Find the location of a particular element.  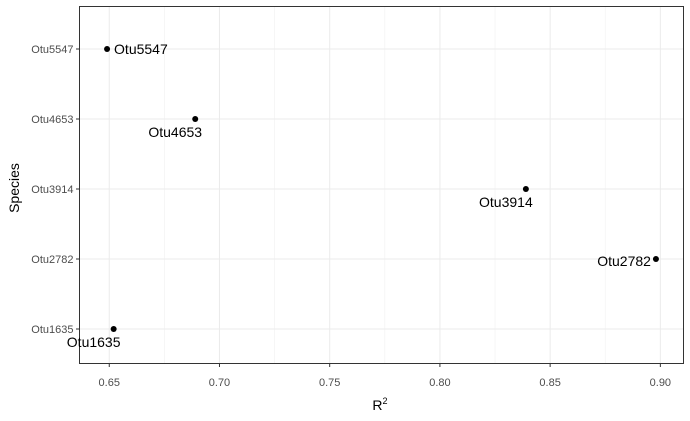

y-axis-title: Species is located at coordinates (14, 188).